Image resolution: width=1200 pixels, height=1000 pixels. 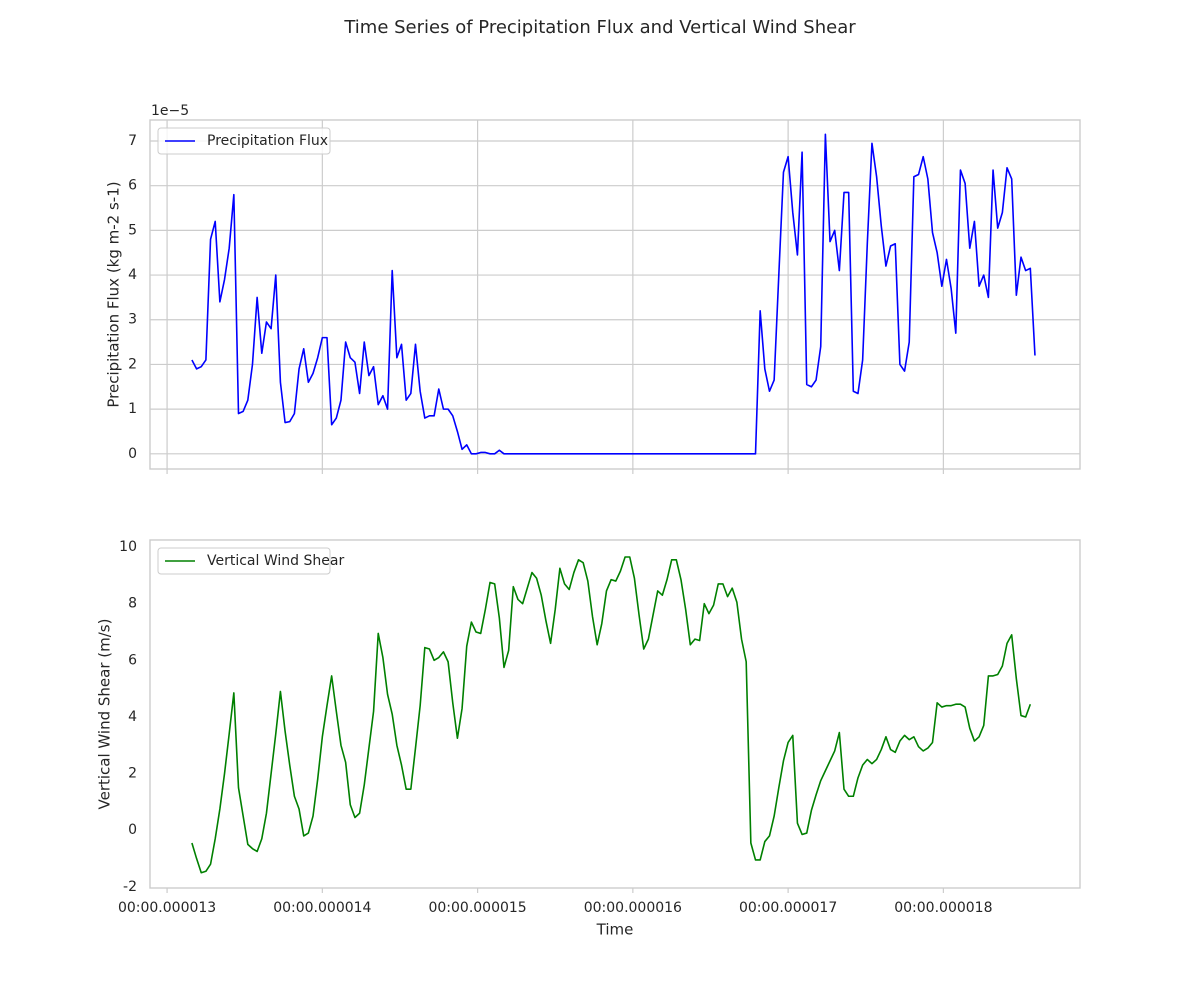 What do you see at coordinates (105, 714) in the screenshot?
I see `y-axis-label: Vertical Wind Shear (m/s)` at bounding box center [105, 714].